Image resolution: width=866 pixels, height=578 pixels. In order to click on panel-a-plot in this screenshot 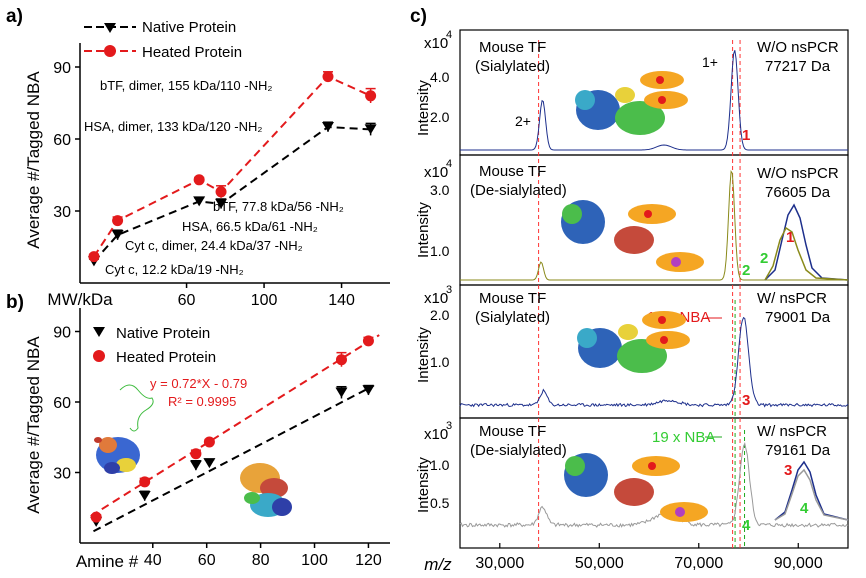, I will do `click(232, 169)`.